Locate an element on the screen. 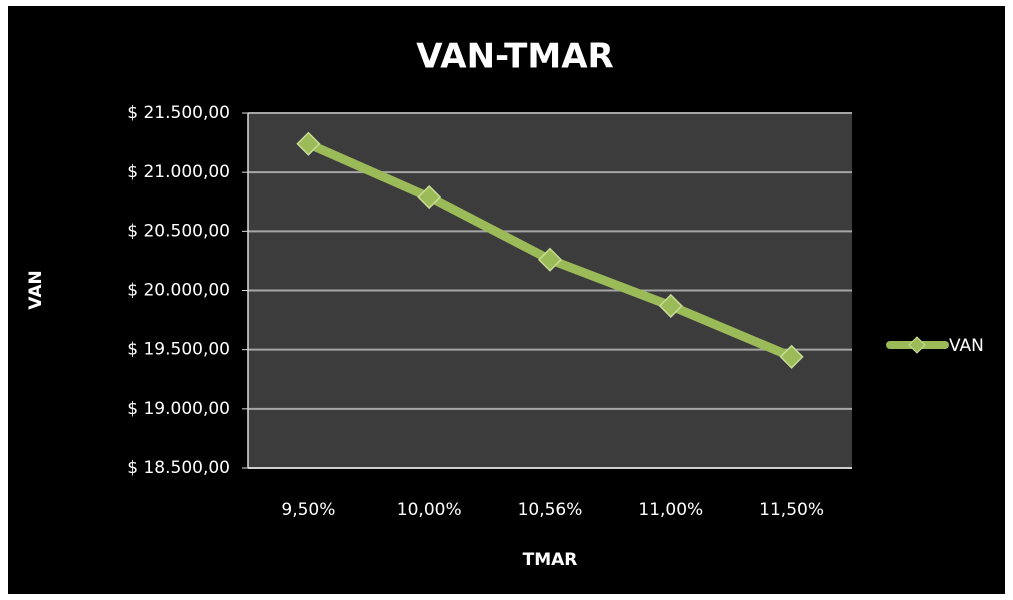  y-axis-title: VAN is located at coordinates (36, 289).